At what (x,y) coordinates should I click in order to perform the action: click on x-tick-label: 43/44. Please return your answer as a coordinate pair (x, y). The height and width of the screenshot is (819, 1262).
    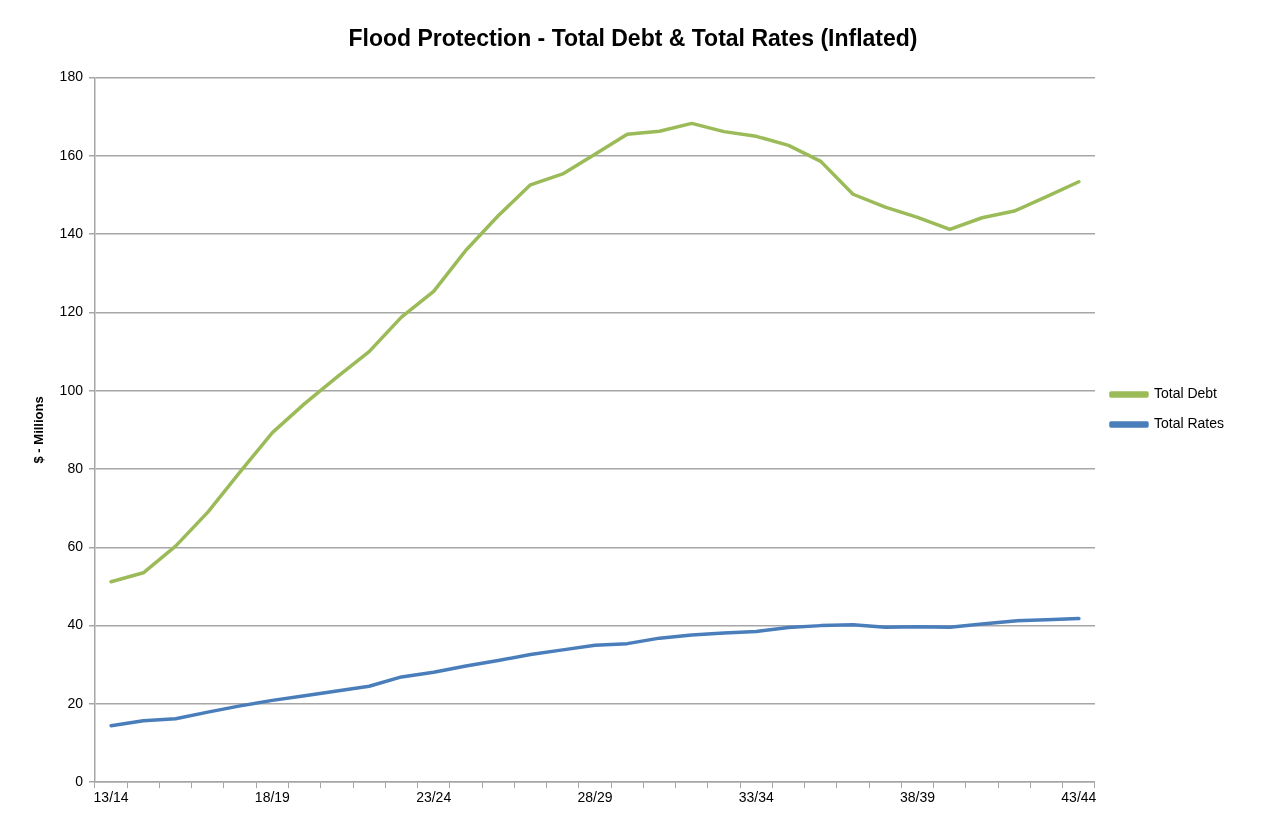
    Looking at the image, I should click on (1079, 797).